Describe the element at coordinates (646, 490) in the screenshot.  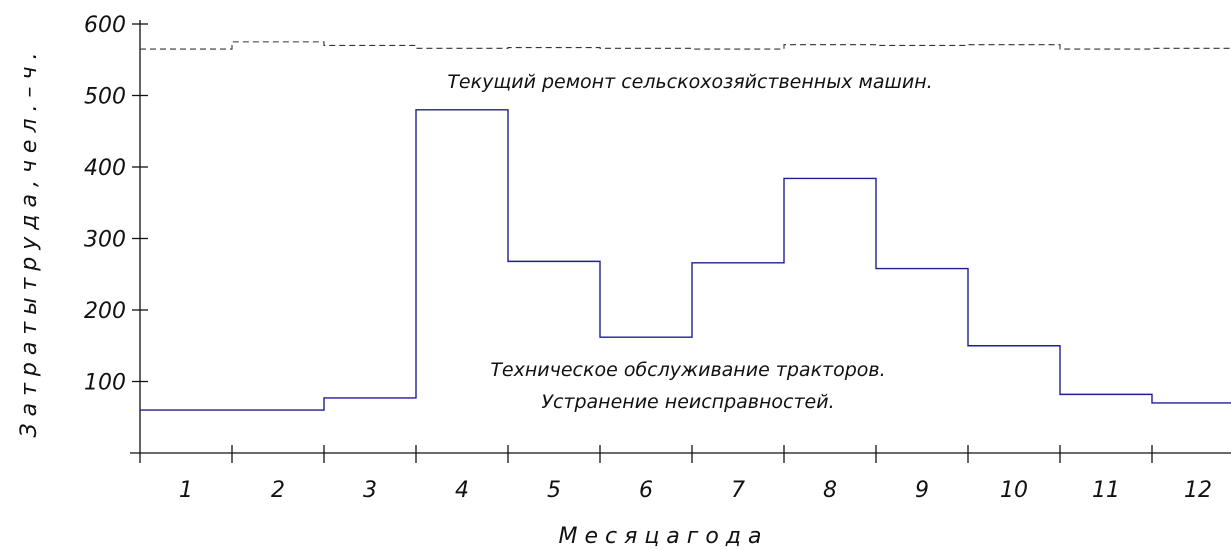
I see `x-tick-label-6: 6` at that location.